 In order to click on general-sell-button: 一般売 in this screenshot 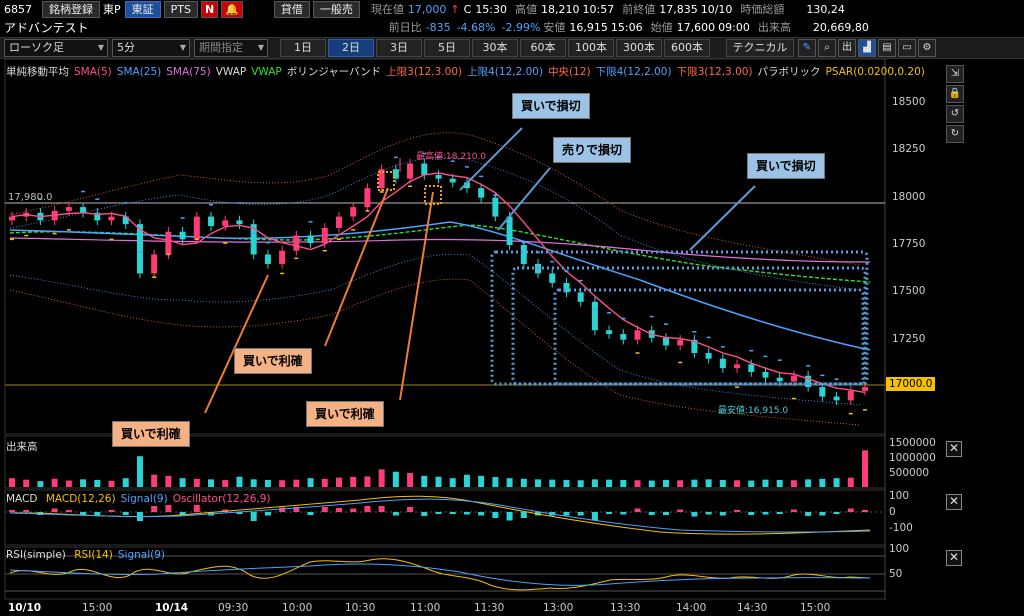, I will do `click(336, 9)`.